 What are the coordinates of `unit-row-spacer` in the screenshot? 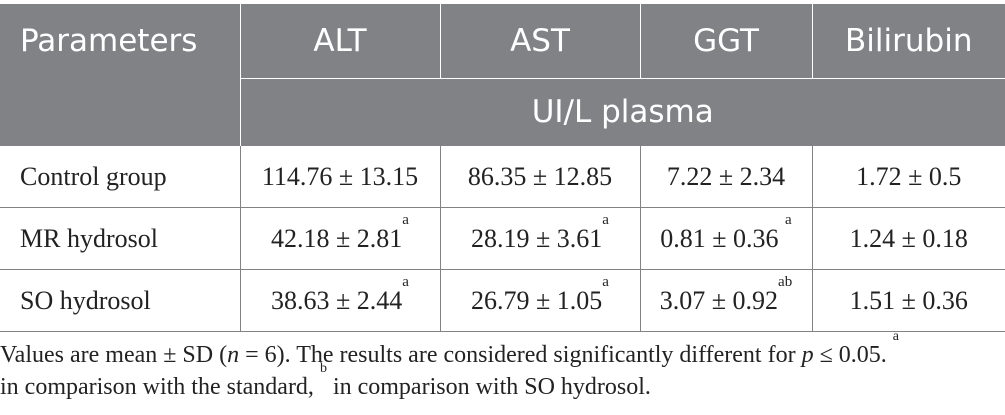 It's located at (120, 112).